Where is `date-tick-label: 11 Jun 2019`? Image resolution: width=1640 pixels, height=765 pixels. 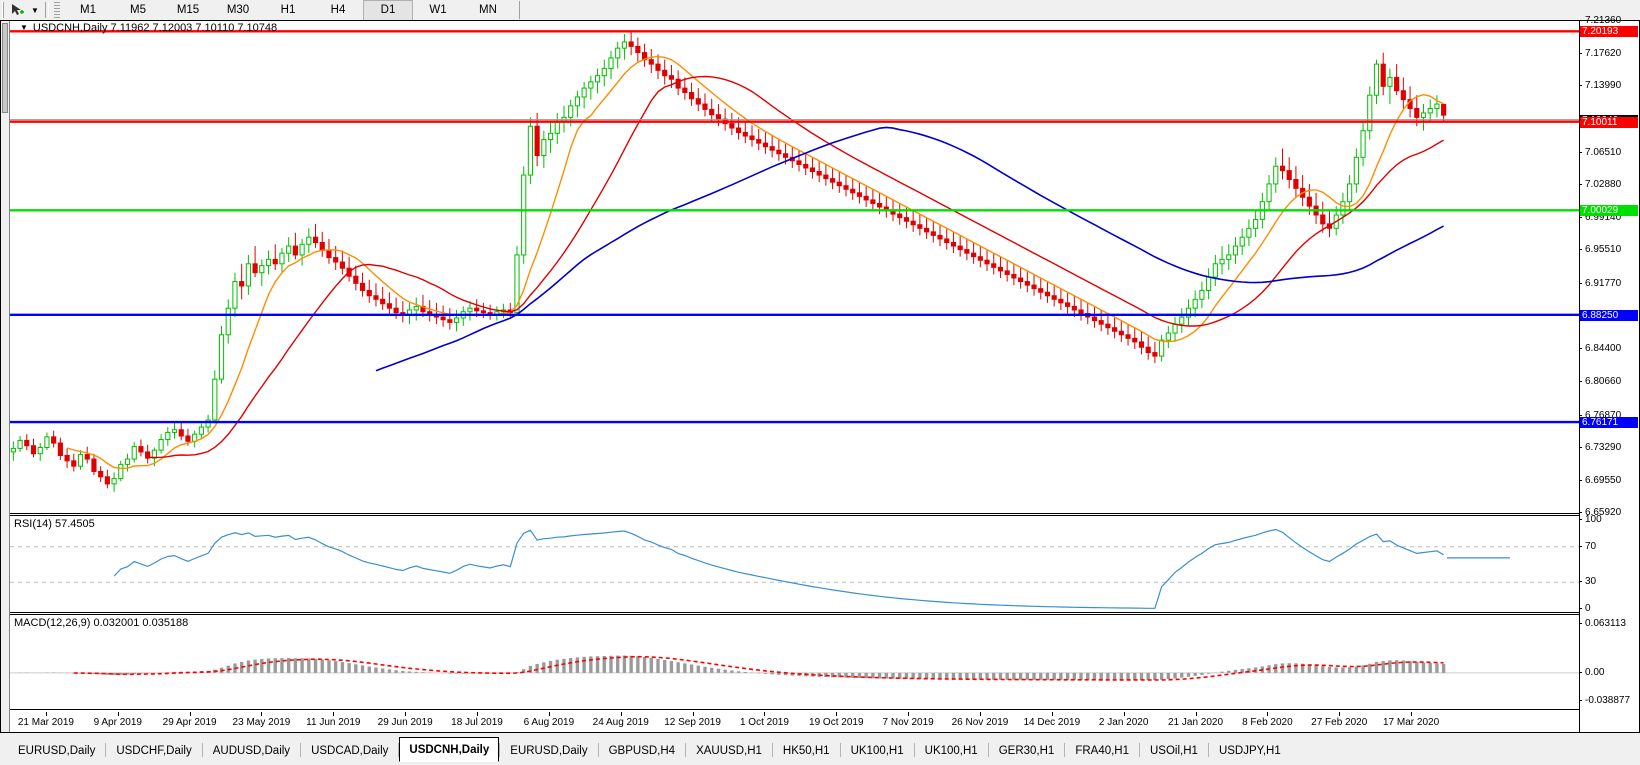
date-tick-label: 11 Jun 2019 is located at coordinates (333, 722).